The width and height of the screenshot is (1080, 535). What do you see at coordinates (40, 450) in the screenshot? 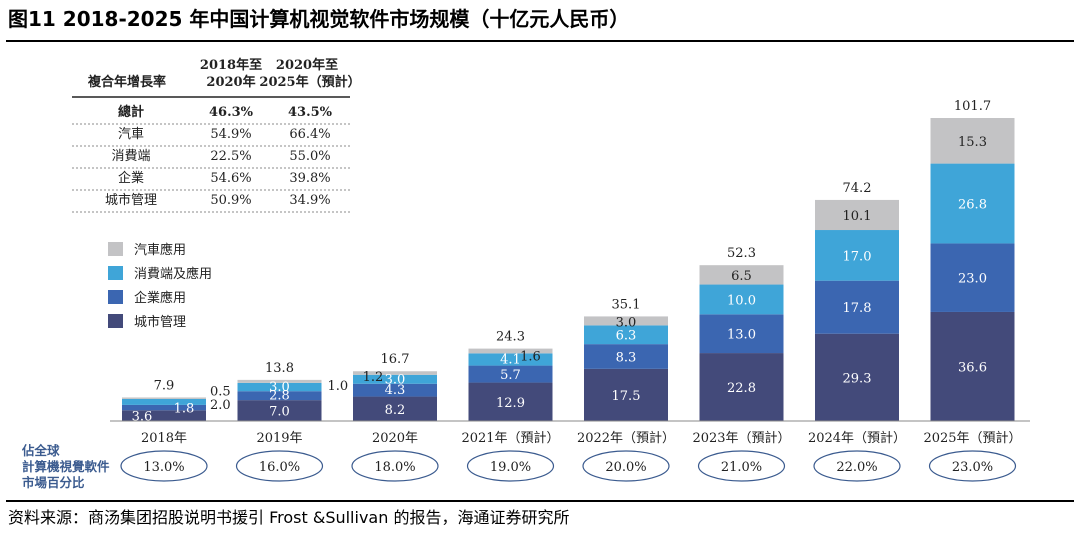
I see `share-label-line1: 佔全球` at bounding box center [40, 450].